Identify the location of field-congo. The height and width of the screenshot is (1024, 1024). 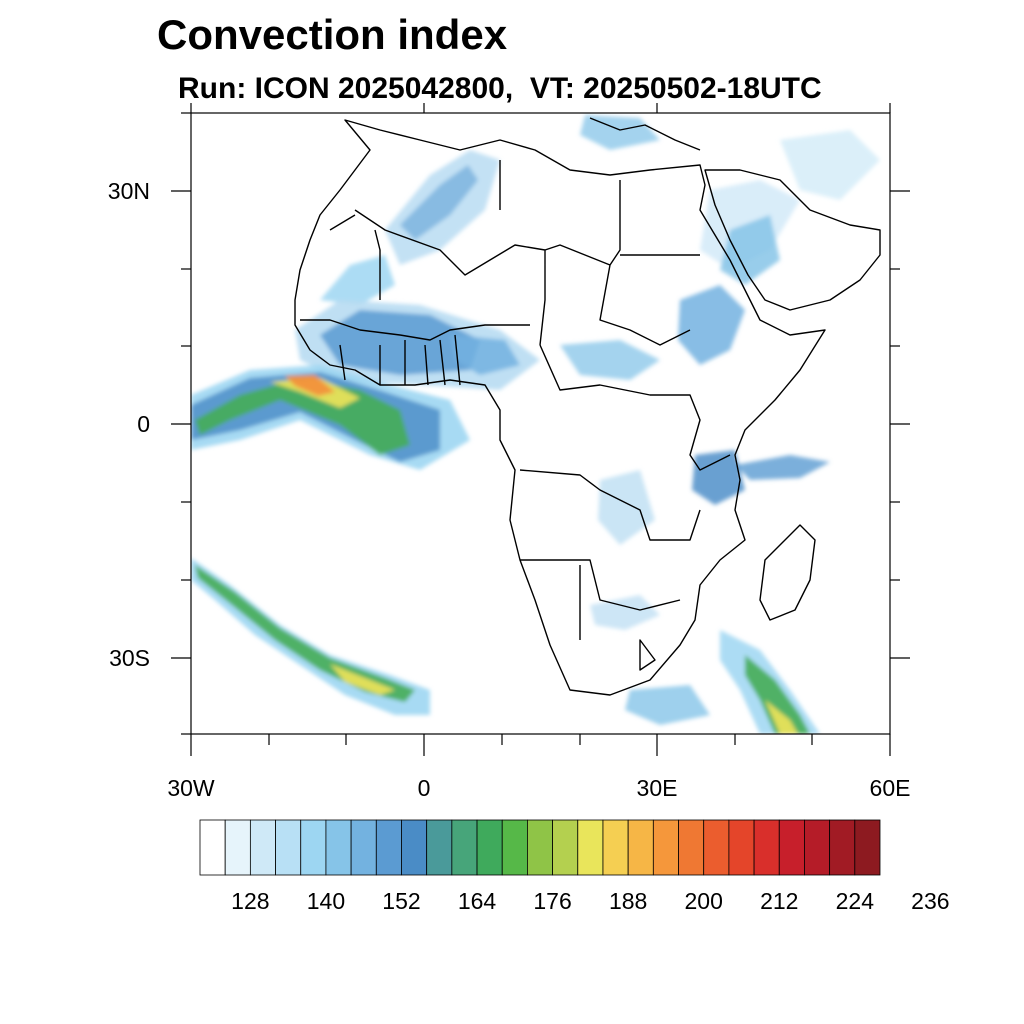
(610, 360).